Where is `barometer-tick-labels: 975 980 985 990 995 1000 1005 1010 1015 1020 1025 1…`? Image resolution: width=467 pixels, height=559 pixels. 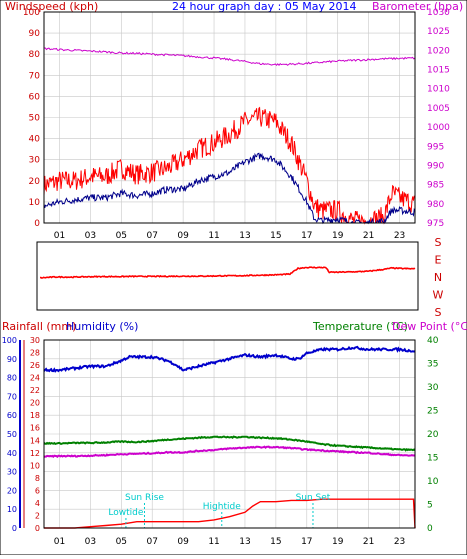 barometer-tick-labels: 975 980 985 990 995 1000 1005 1010 1015 1020 1025 1… is located at coordinates (438, 118).